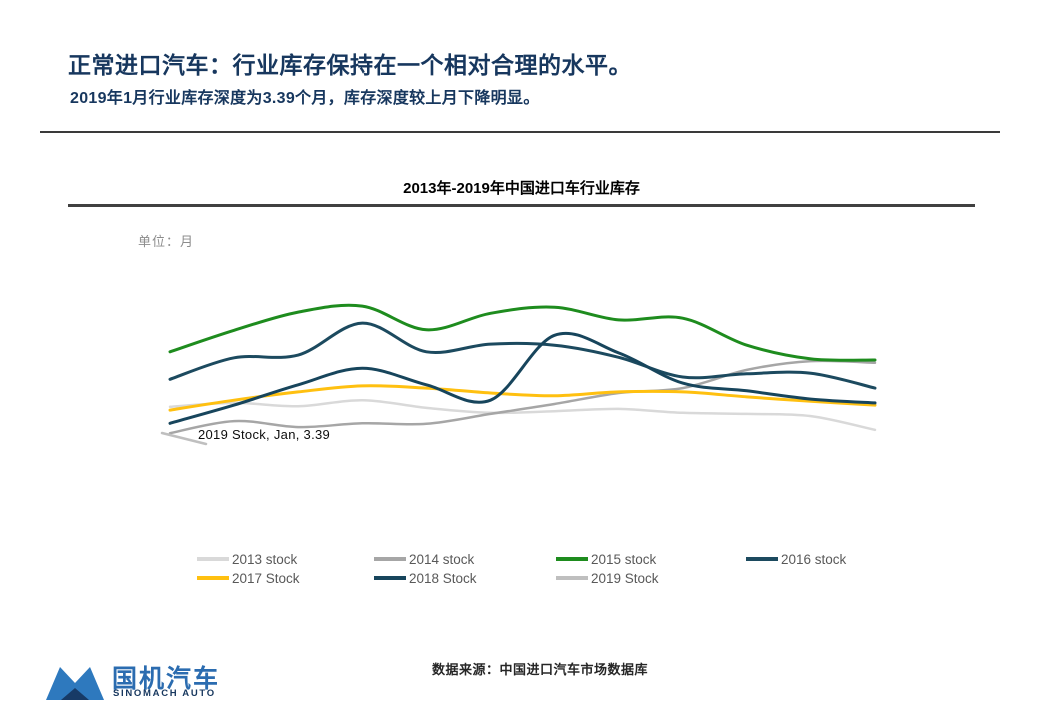  What do you see at coordinates (164, 693) in the screenshot?
I see `logo-text-en: SINOMACH AUTO` at bounding box center [164, 693].